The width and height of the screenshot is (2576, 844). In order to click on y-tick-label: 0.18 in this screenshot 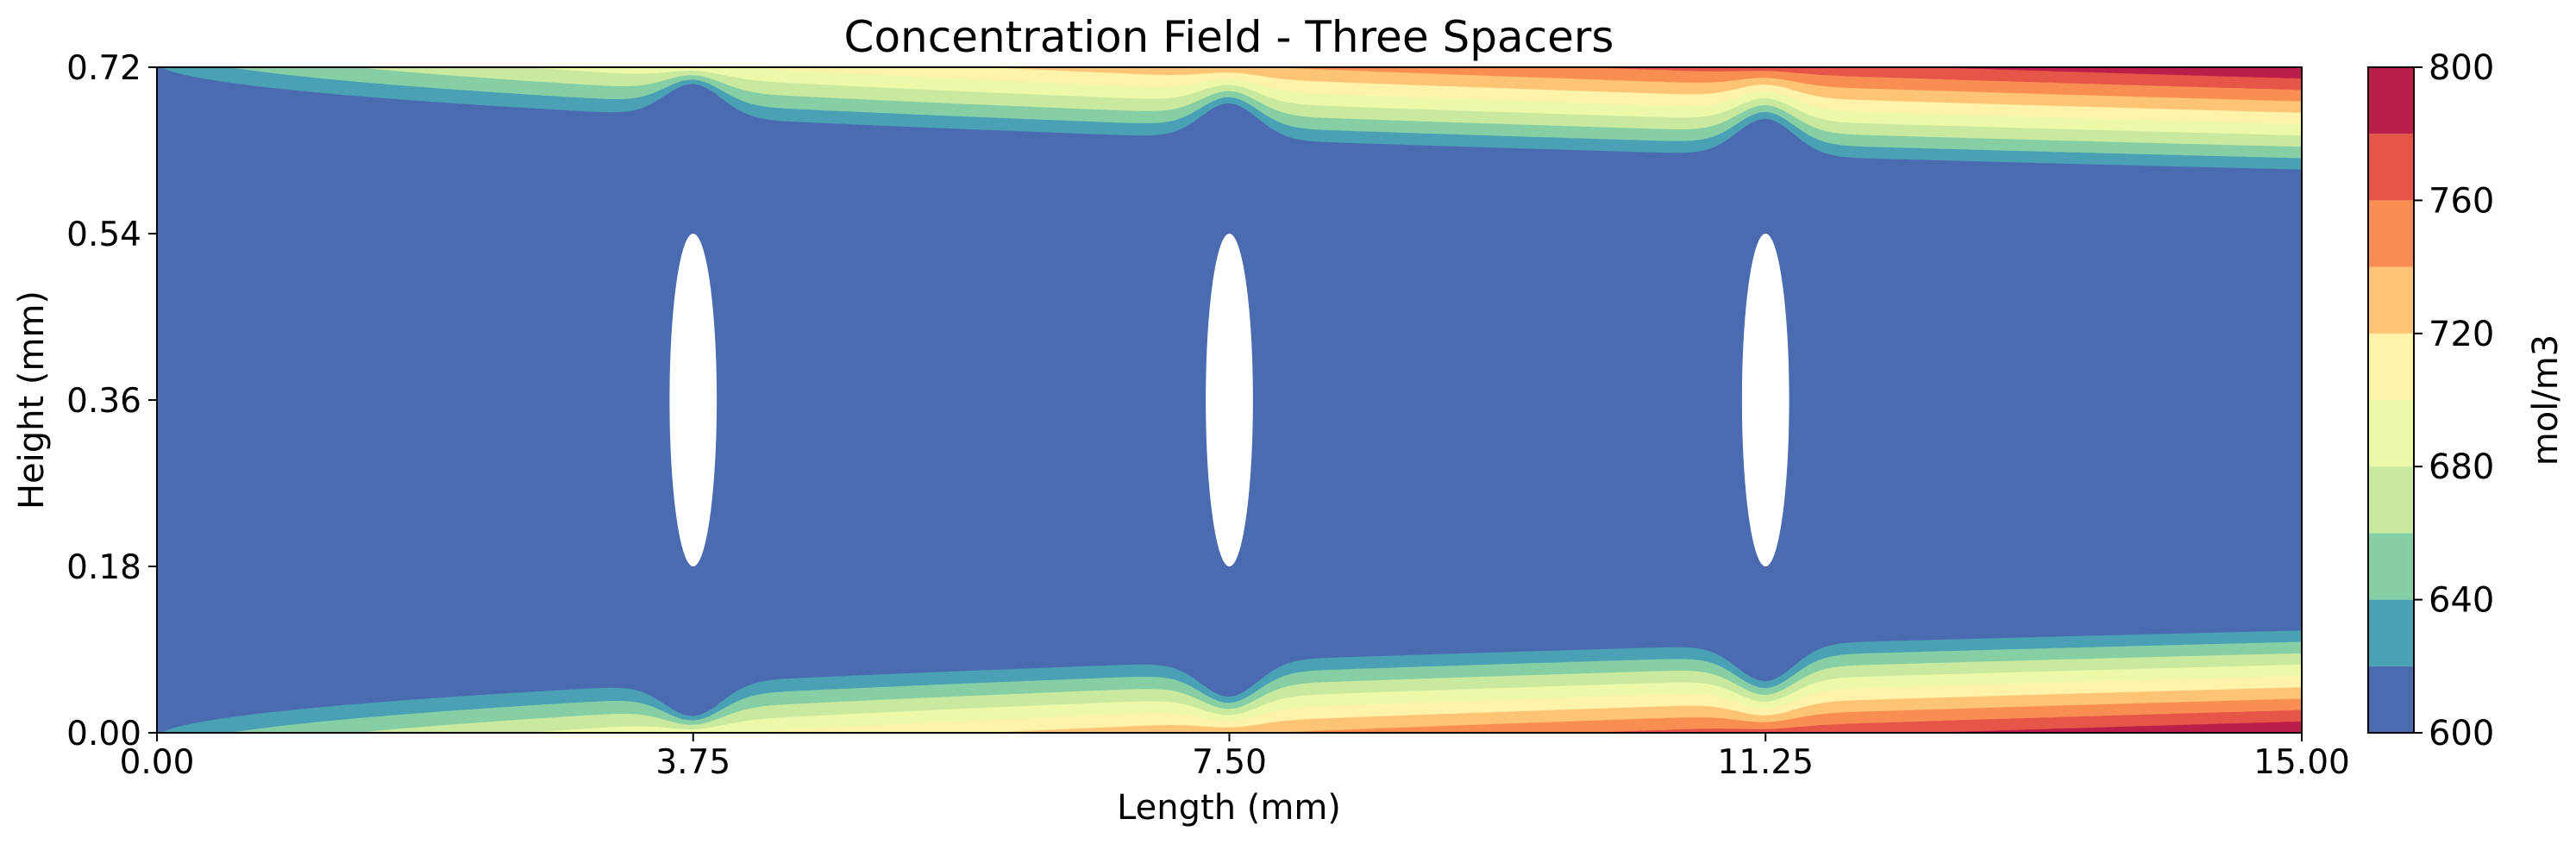, I will do `click(103, 568)`.